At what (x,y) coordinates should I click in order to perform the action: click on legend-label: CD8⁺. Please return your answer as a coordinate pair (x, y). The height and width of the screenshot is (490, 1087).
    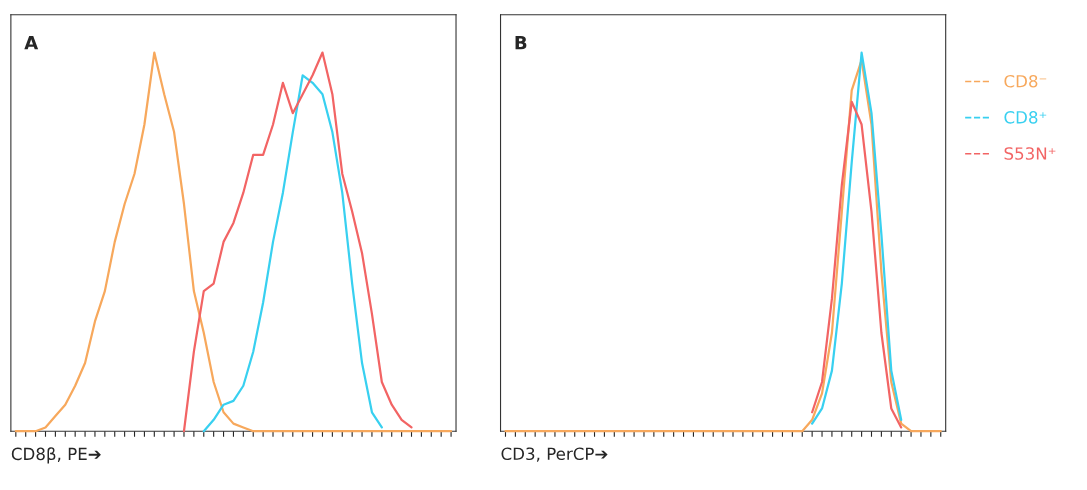
    Looking at the image, I should click on (1025, 117).